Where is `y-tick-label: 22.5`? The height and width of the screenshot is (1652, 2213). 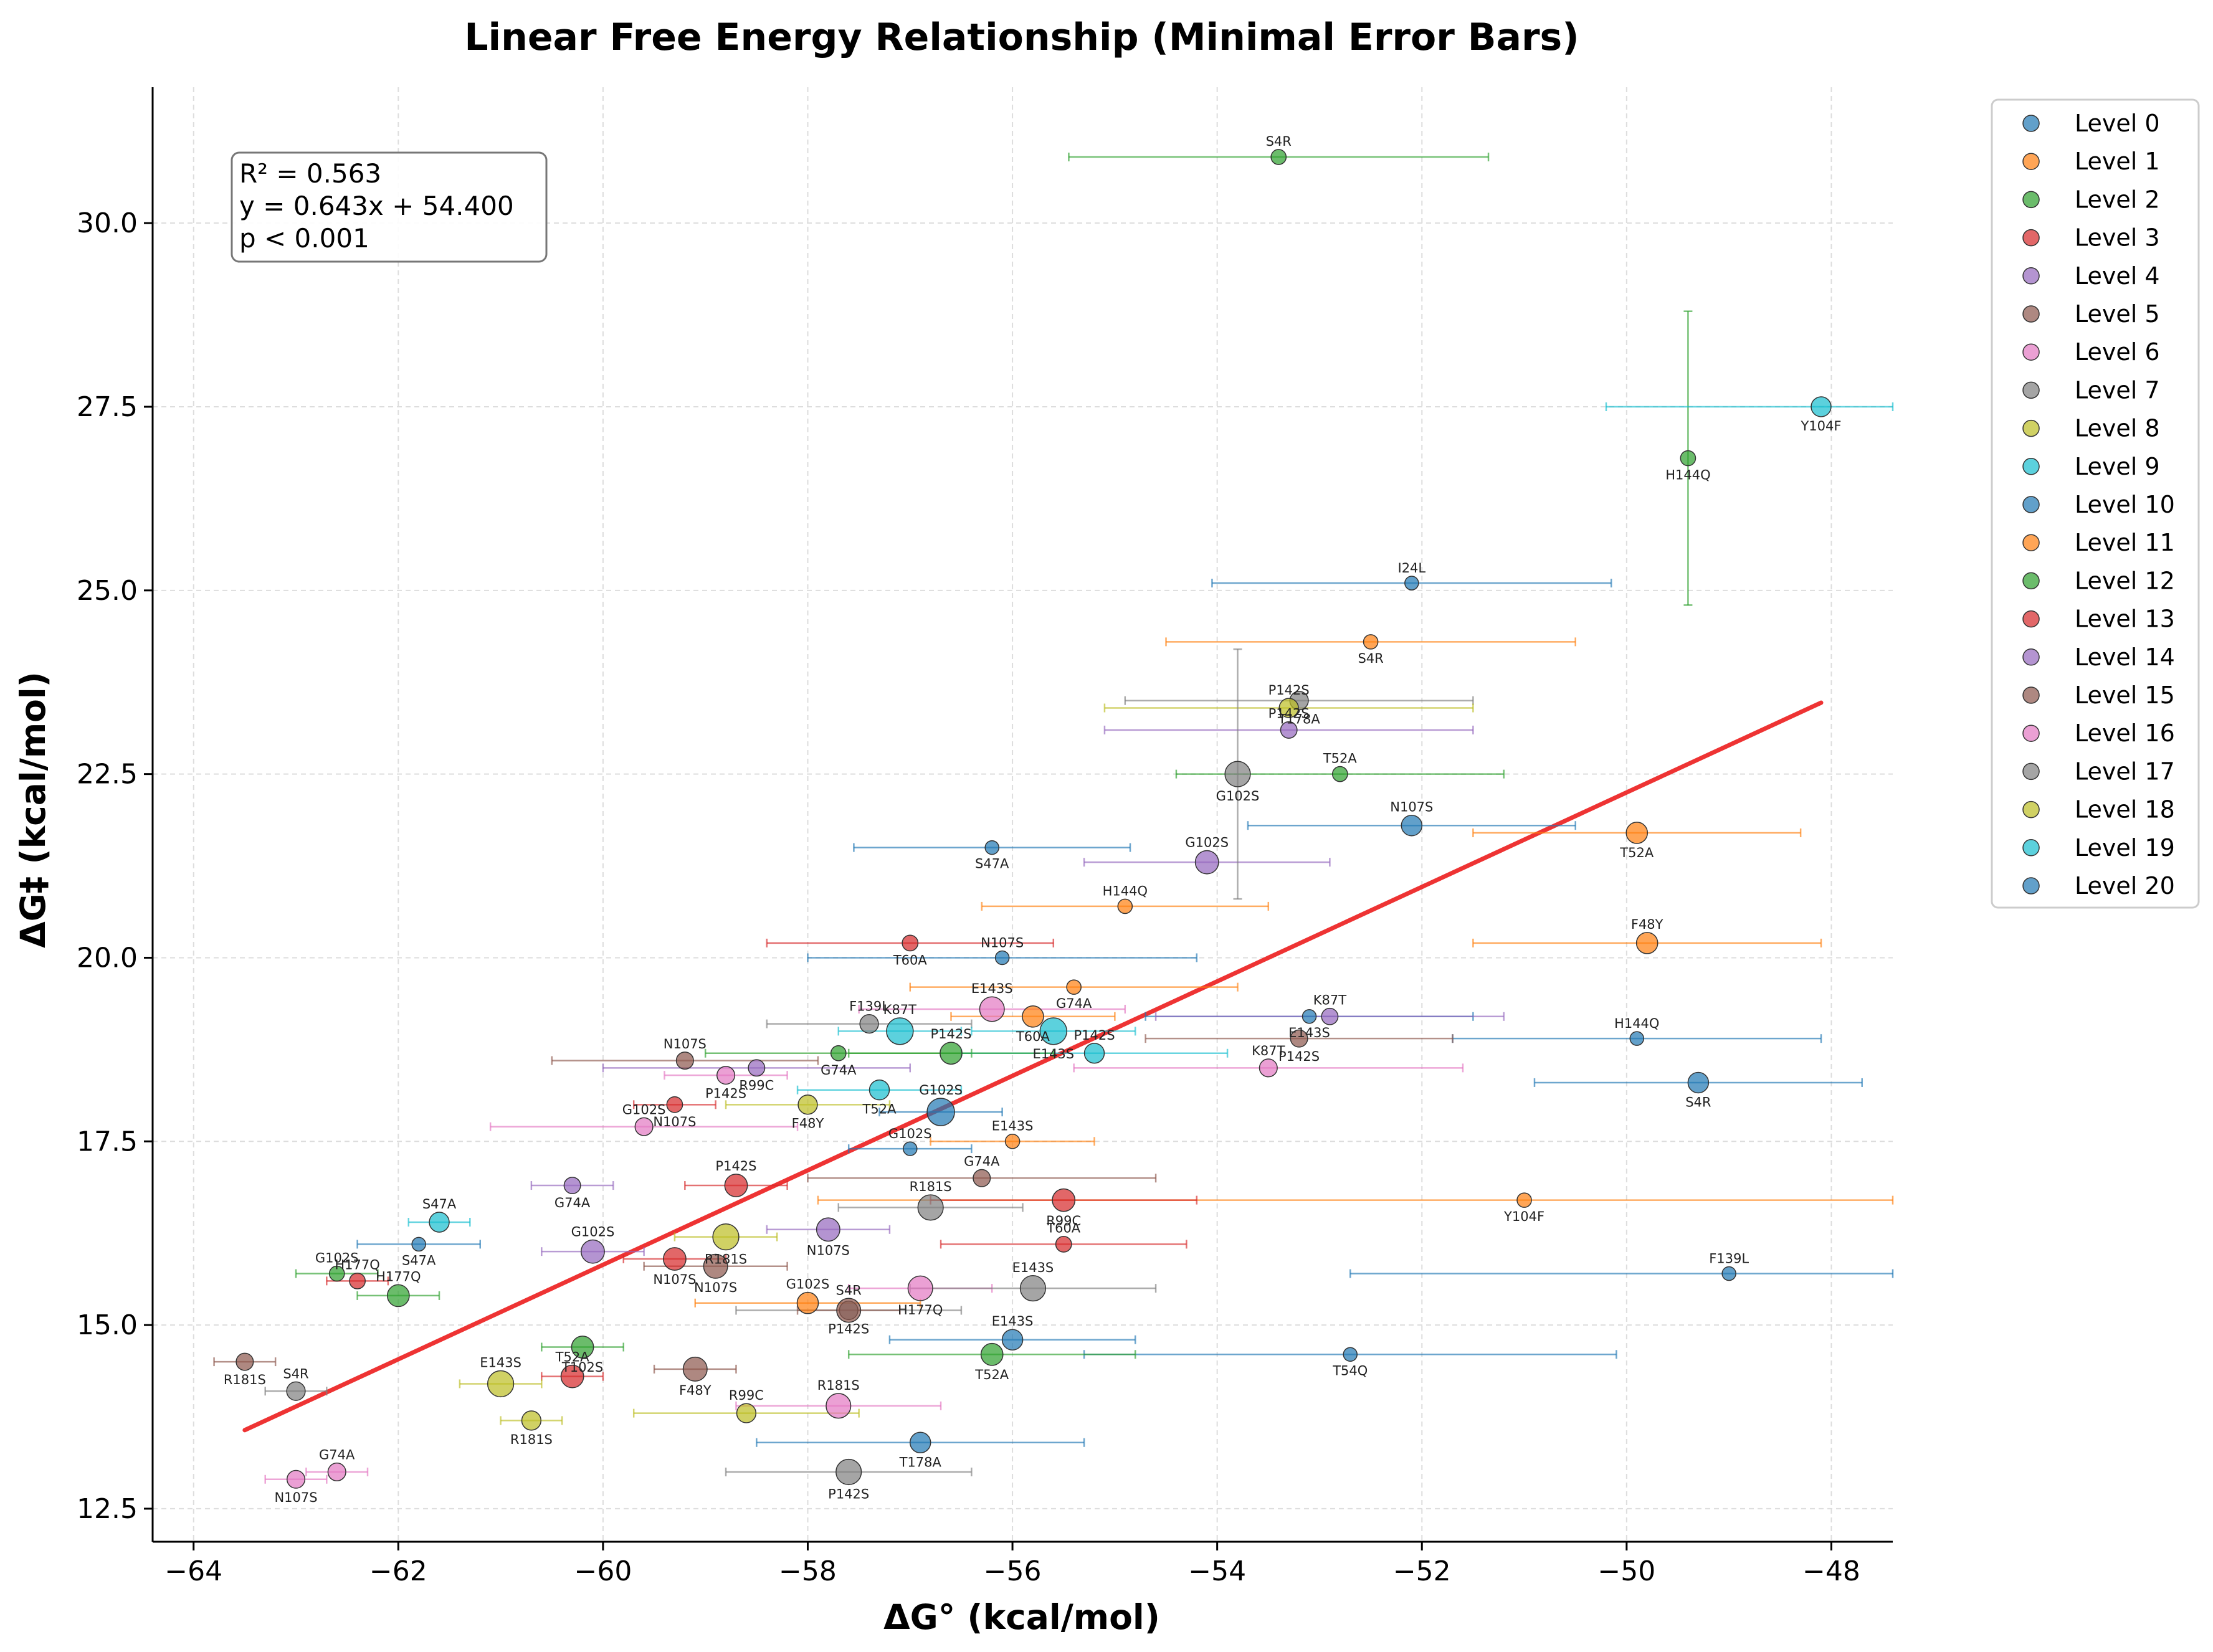 y-tick-label: 22.5 is located at coordinates (107, 774).